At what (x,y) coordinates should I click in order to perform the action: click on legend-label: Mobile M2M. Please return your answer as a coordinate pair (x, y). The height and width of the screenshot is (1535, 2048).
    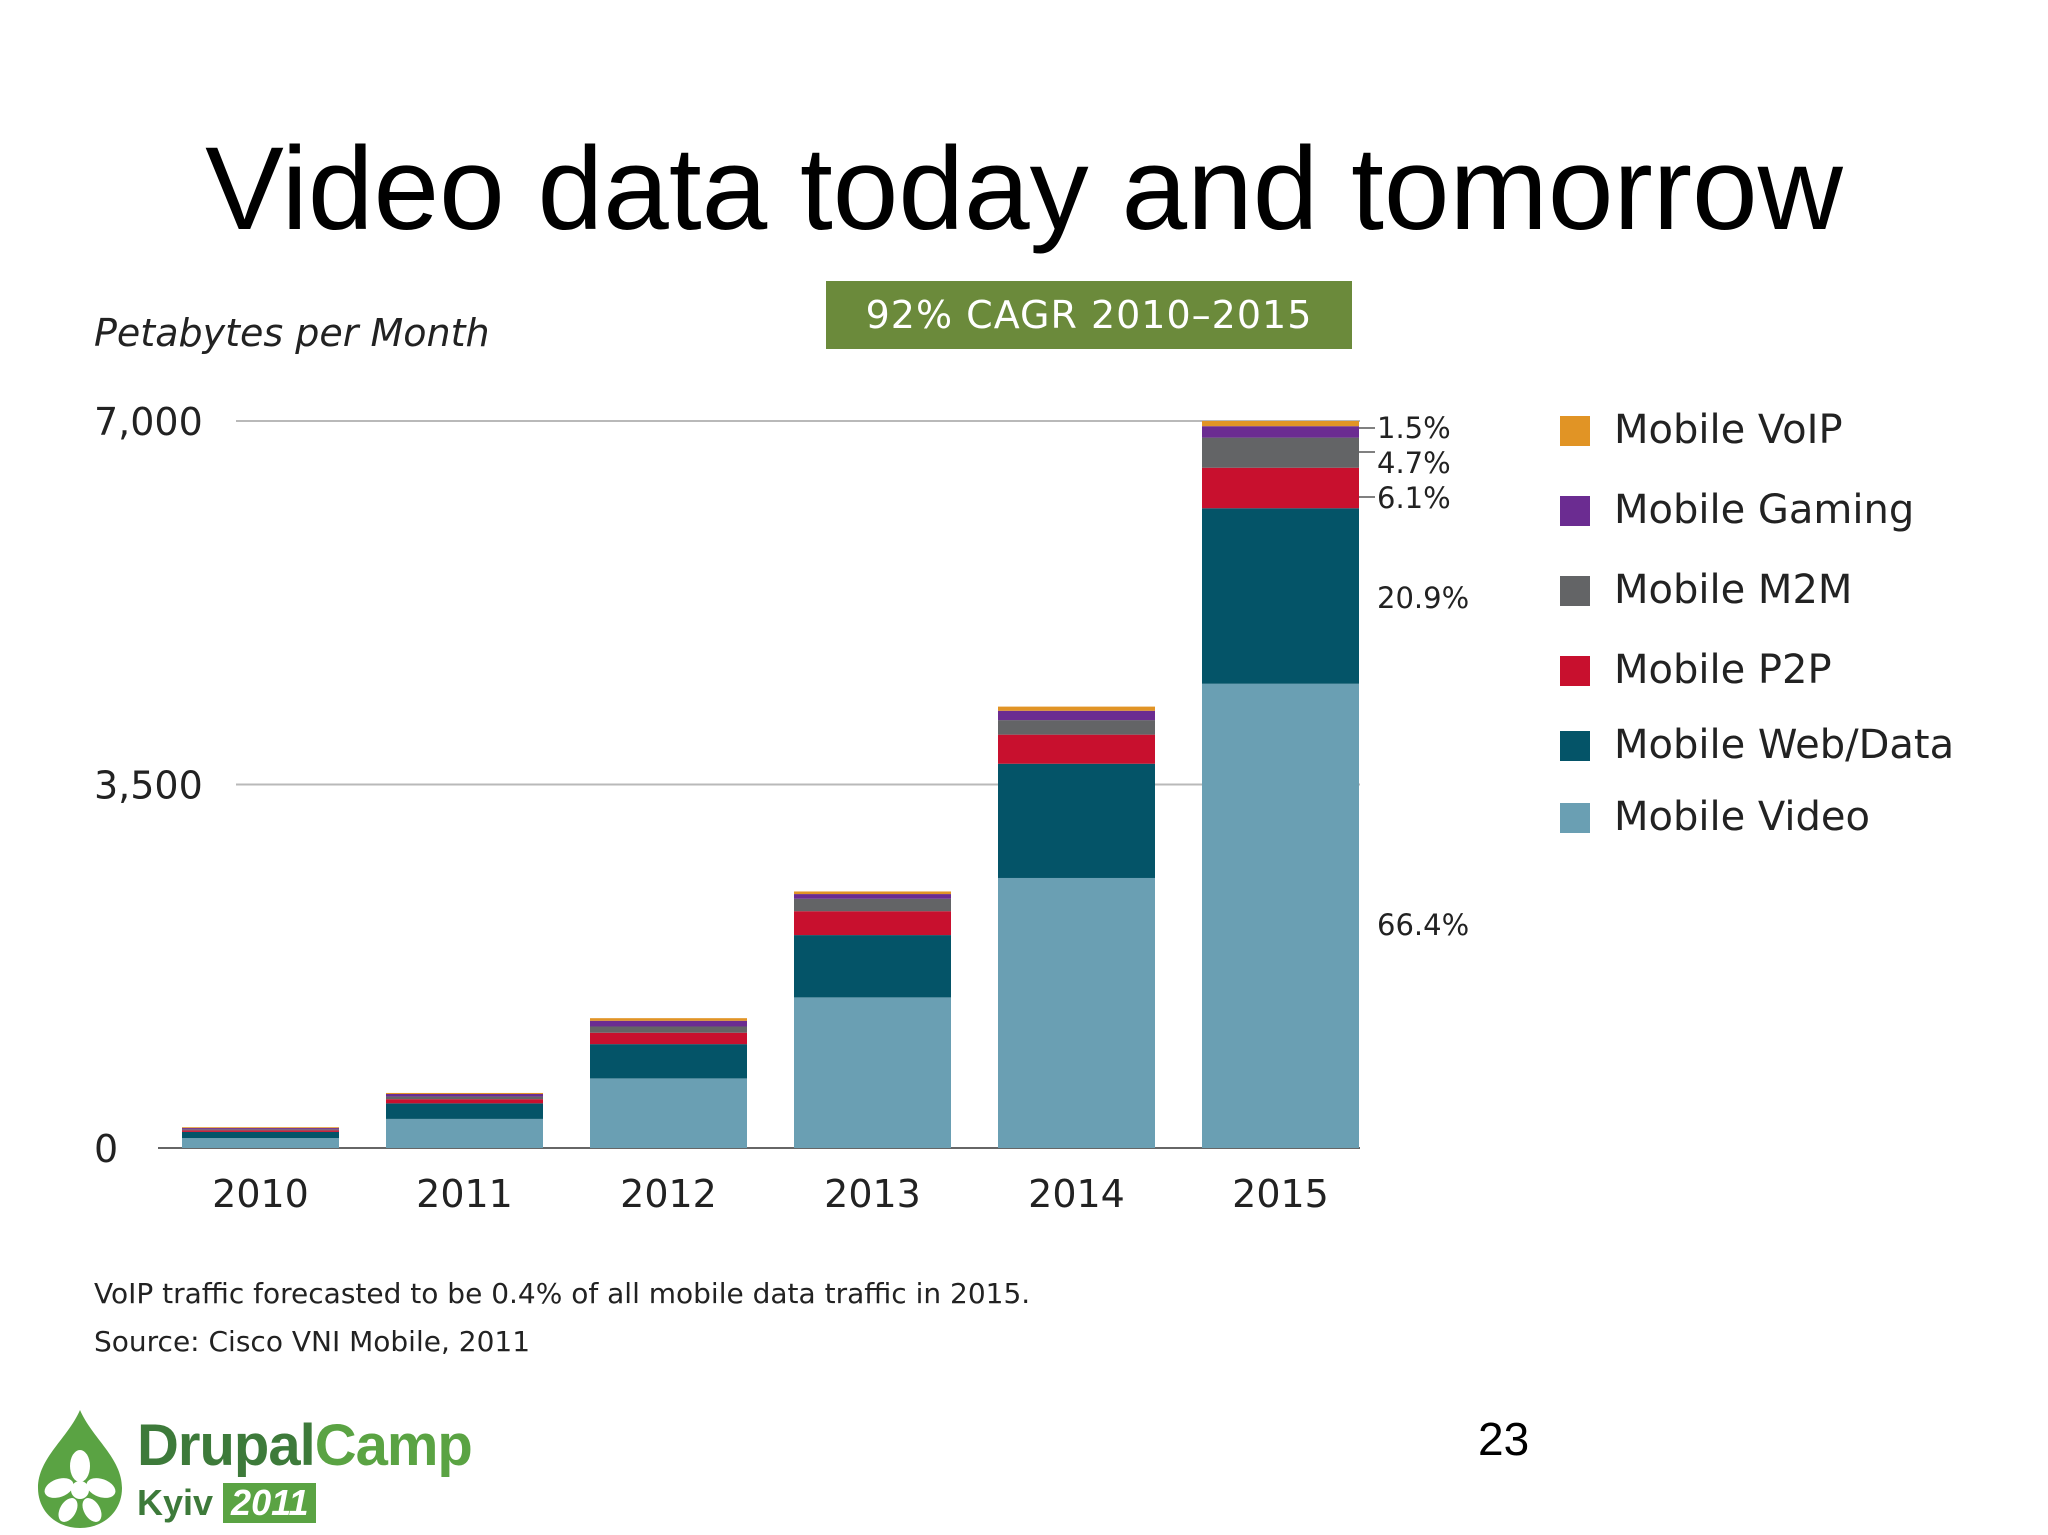
    Looking at the image, I should click on (1733, 590).